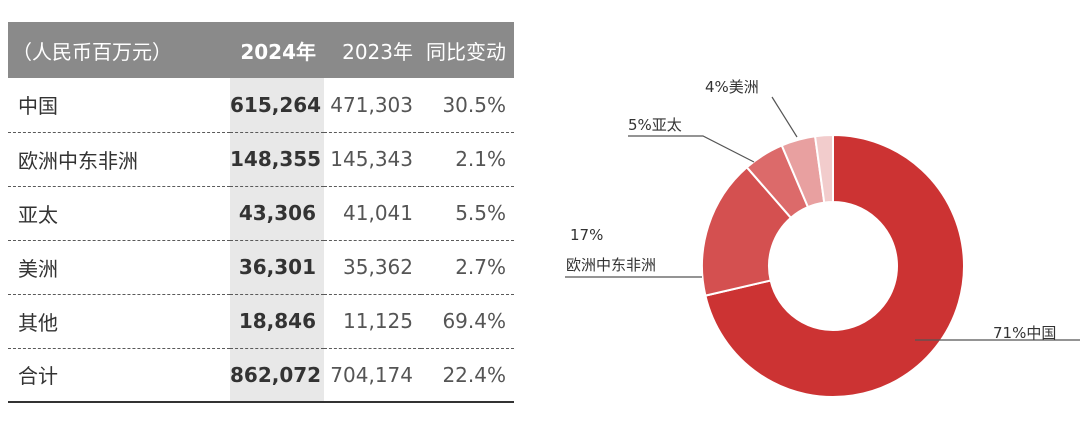 This screenshot has height=432, width=1080. What do you see at coordinates (119, 159) in the screenshot?
I see `region-cell: 欧洲中东非洲` at bounding box center [119, 159].